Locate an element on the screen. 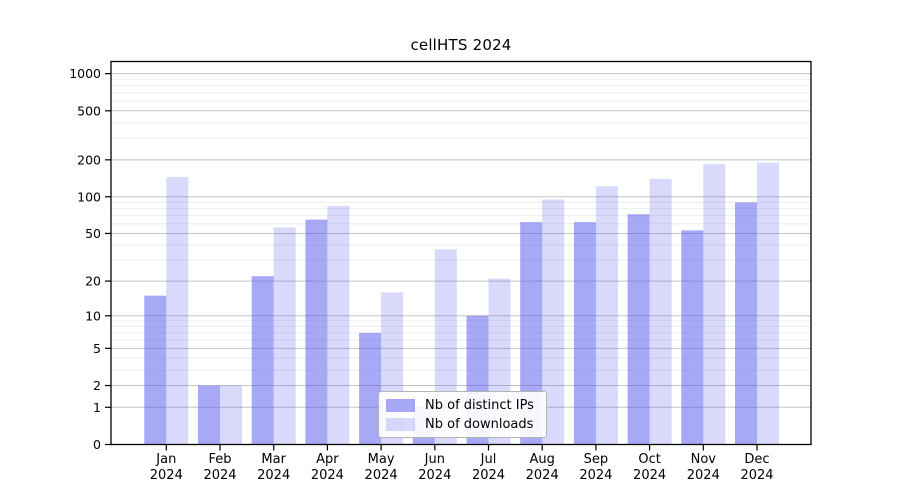 The width and height of the screenshot is (900, 500). y-tick-label: 50 is located at coordinates (93, 233).